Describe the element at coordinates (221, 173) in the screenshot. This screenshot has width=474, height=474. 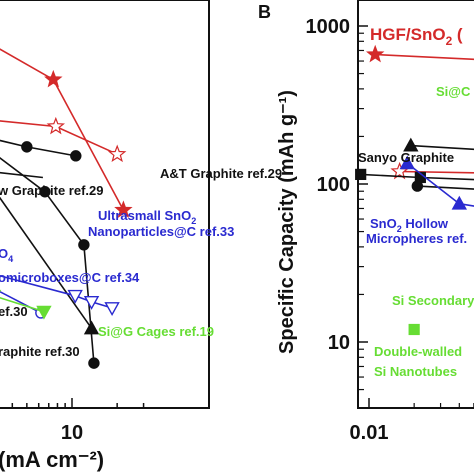
I see `panel-a-annotation: A&T Graphite ref.29` at that location.